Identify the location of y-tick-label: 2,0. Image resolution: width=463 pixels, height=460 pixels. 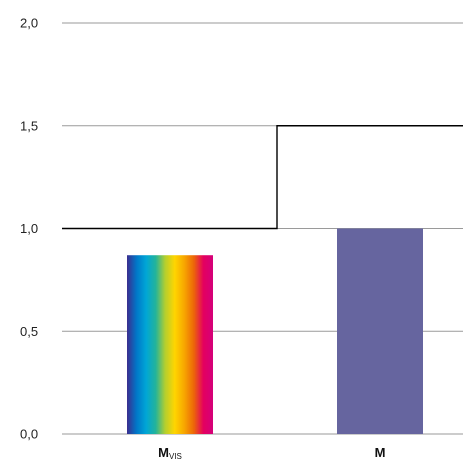
(29, 23).